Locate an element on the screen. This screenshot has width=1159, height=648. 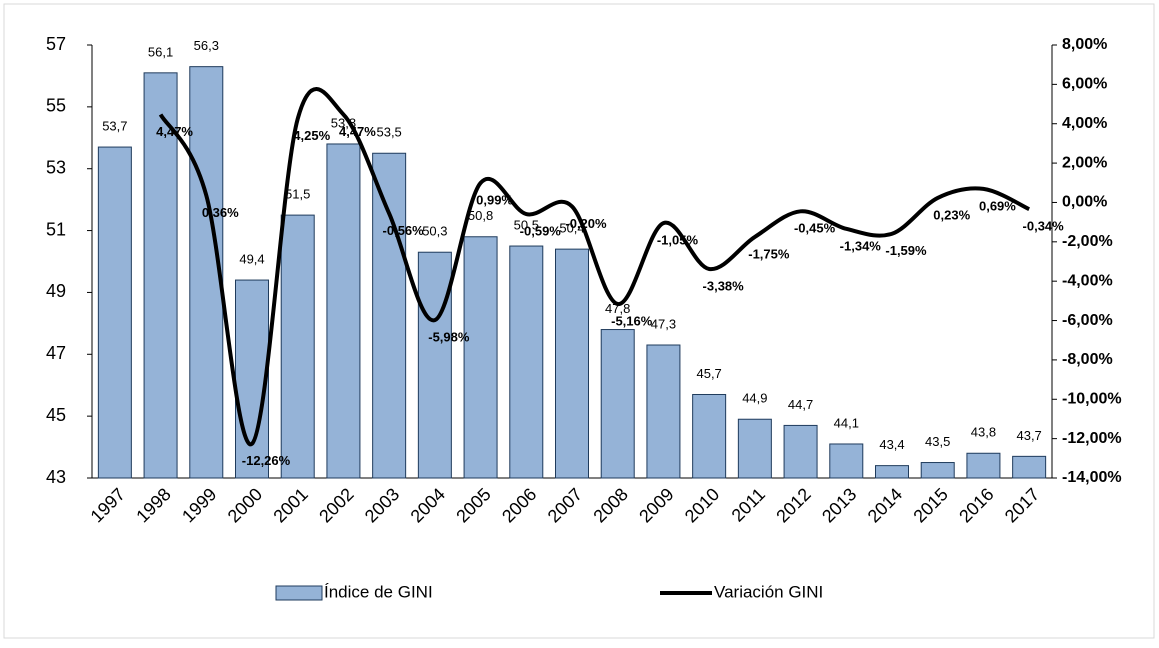
x-tick-label: 2014 is located at coordinates (885, 505).